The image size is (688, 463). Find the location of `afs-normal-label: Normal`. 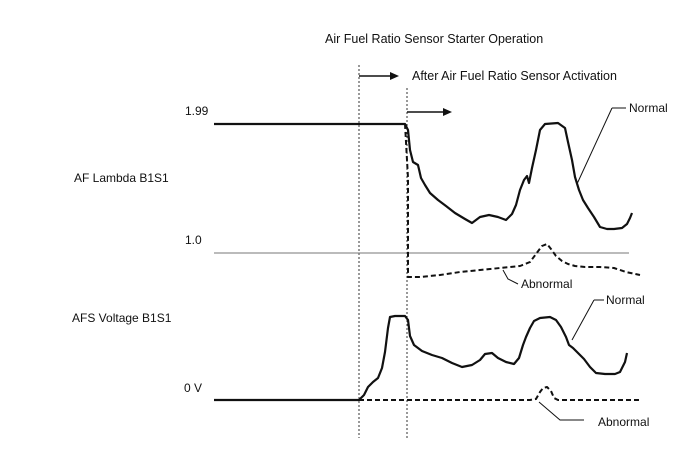

afs-normal-label: Normal is located at coordinates (625, 300).